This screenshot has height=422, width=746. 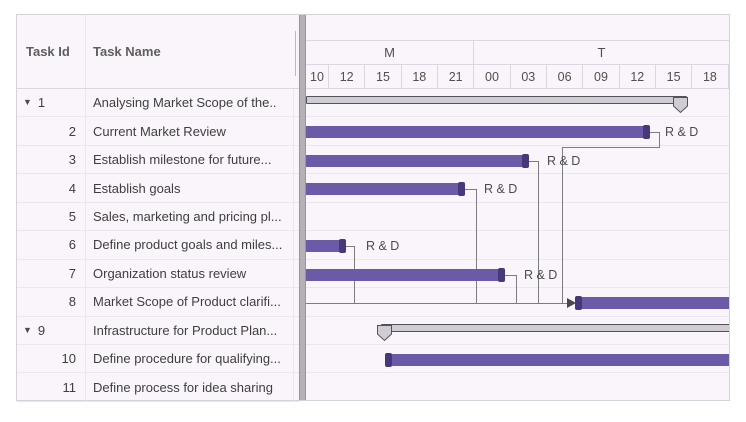 What do you see at coordinates (183, 387) in the screenshot?
I see `task-name-value: Define process for idea sharing` at bounding box center [183, 387].